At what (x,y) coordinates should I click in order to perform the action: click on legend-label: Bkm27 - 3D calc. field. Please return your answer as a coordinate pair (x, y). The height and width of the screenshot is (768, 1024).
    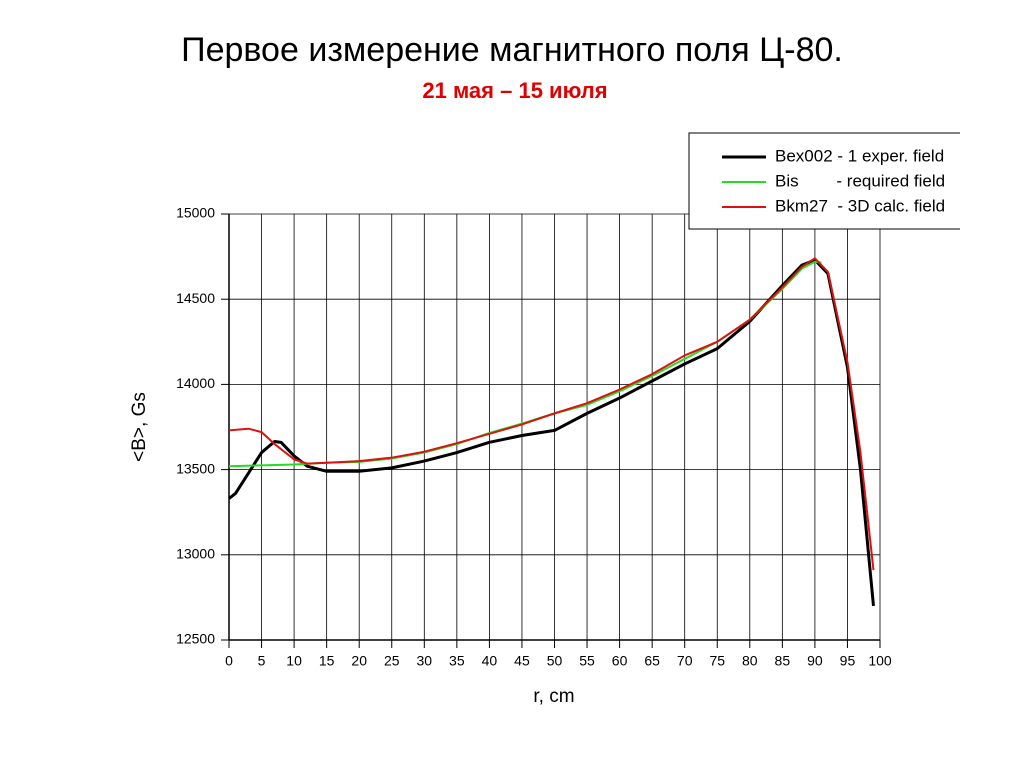
    Looking at the image, I should click on (860, 205).